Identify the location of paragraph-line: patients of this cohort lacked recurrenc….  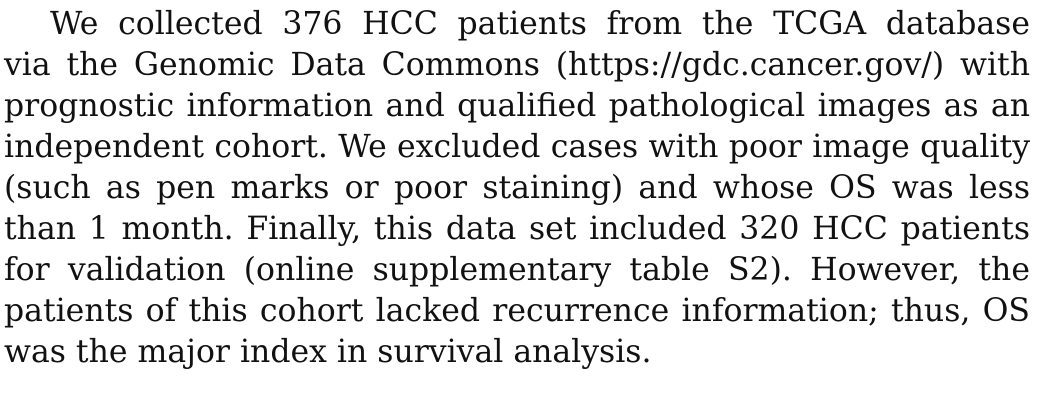
(517, 311).